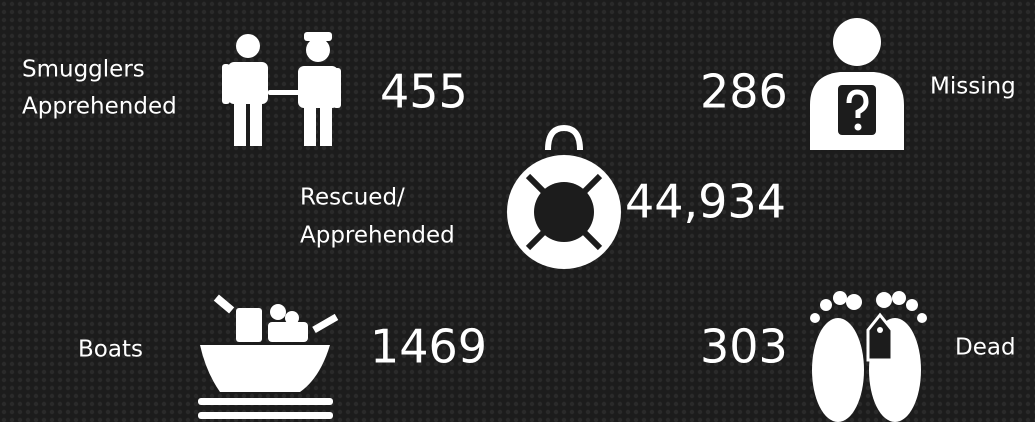  Describe the element at coordinates (857, 84) in the screenshot. I see `missing-icon` at that location.